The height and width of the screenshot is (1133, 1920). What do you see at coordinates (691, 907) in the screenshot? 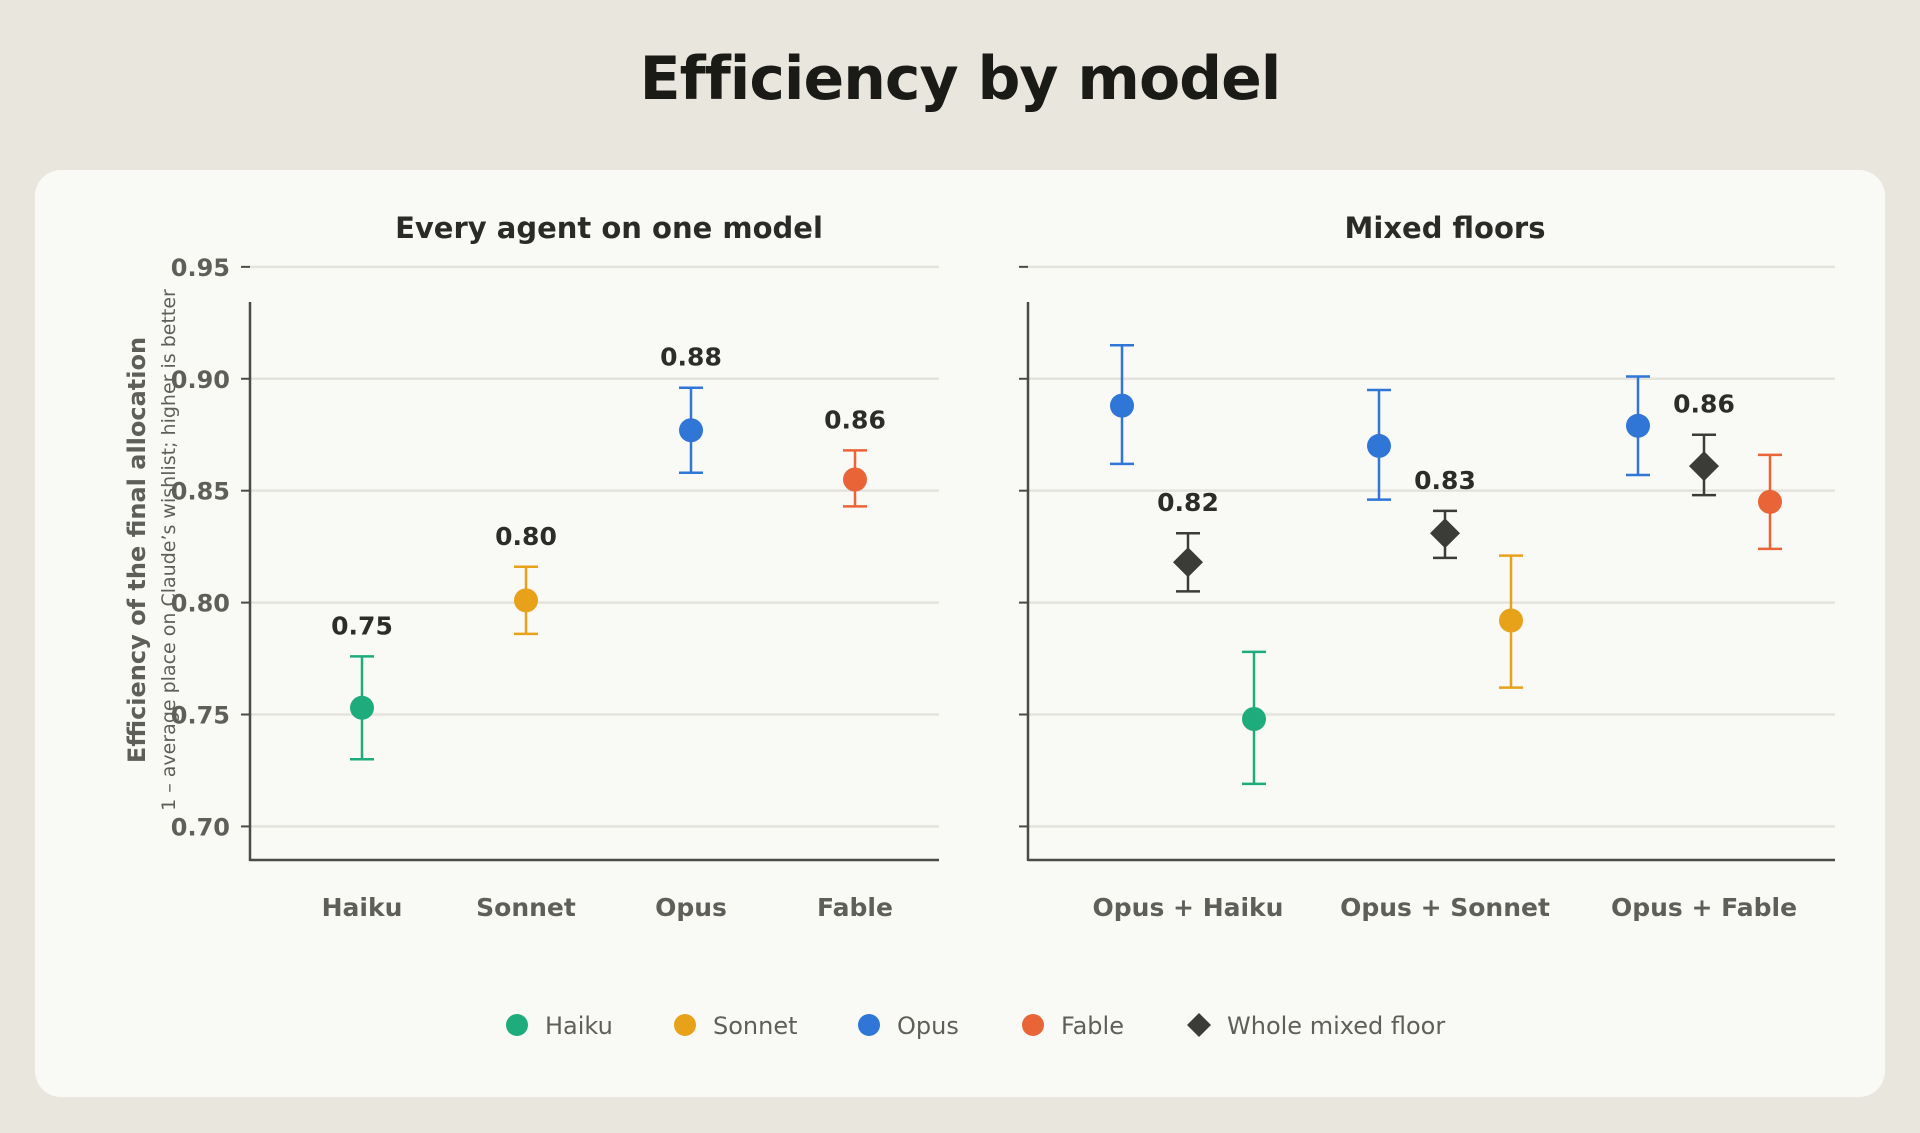
I see `x-tick-label: Opus` at bounding box center [691, 907].